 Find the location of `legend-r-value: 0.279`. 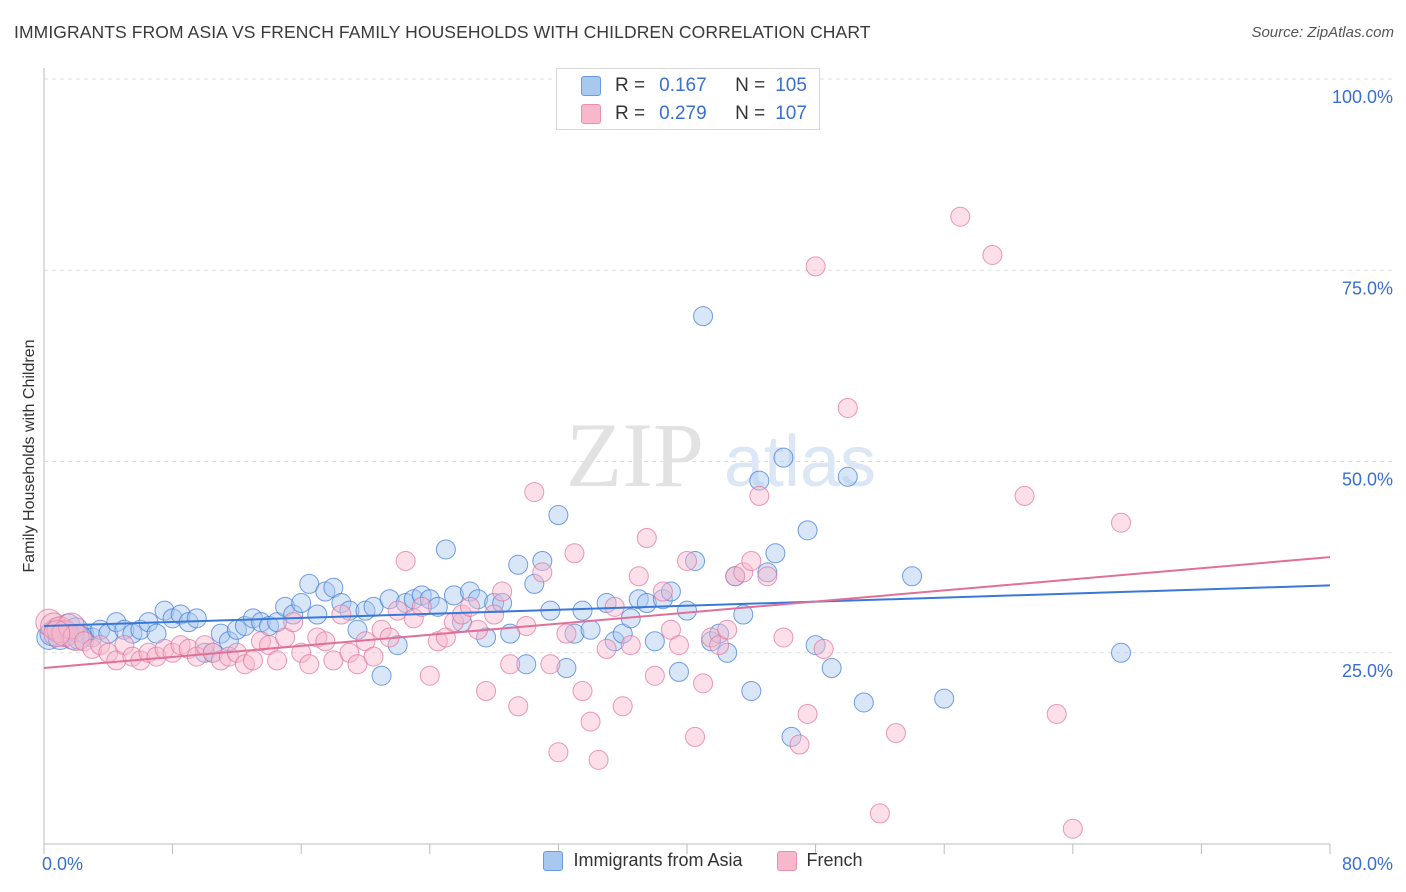

legend-r-value: 0.279 is located at coordinates (683, 113).